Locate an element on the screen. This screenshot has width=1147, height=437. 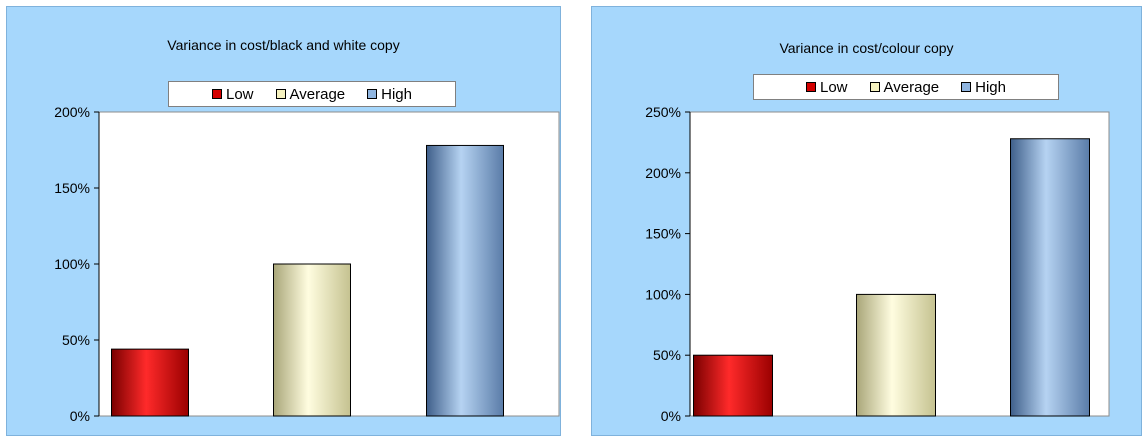
chart-title: Variance in cost/colour copy is located at coordinates (866, 48).